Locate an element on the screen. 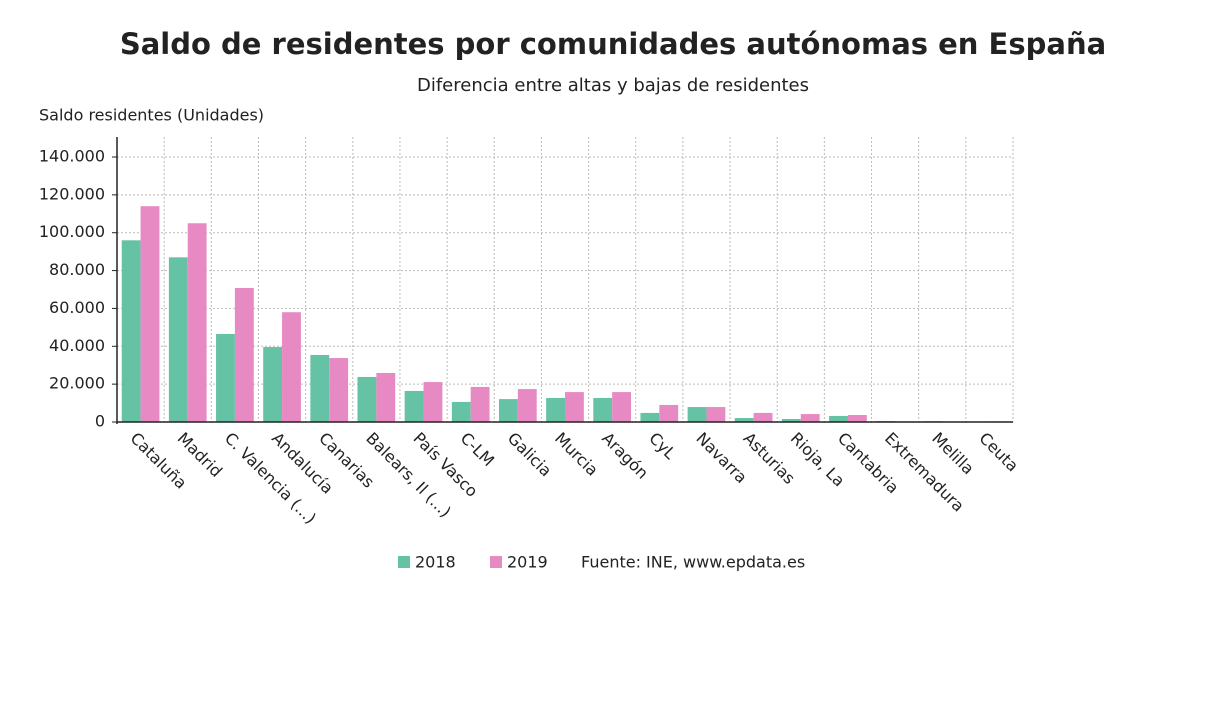 The width and height of the screenshot is (1226, 720). x-tick-label: CyL is located at coordinates (662, 446).